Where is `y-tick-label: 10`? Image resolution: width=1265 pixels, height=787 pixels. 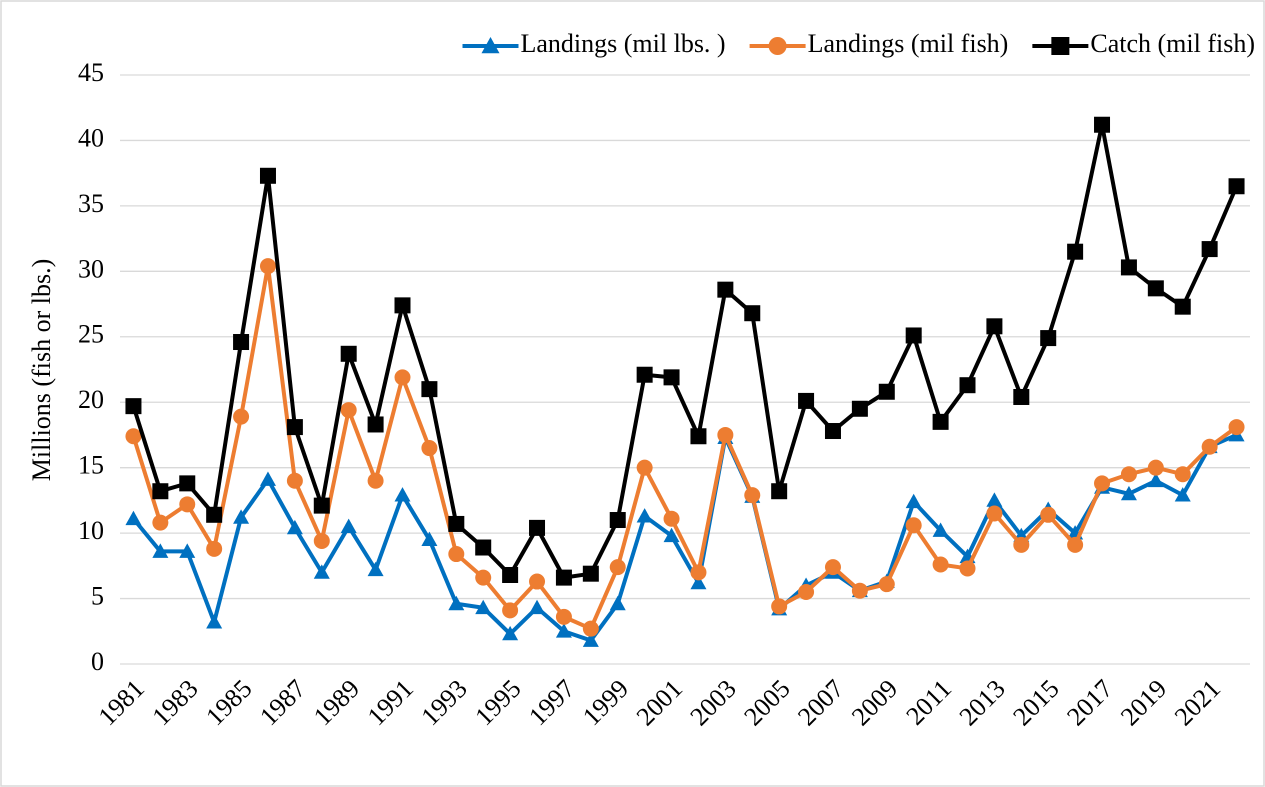
y-tick-label: 10 is located at coordinates (91, 530).